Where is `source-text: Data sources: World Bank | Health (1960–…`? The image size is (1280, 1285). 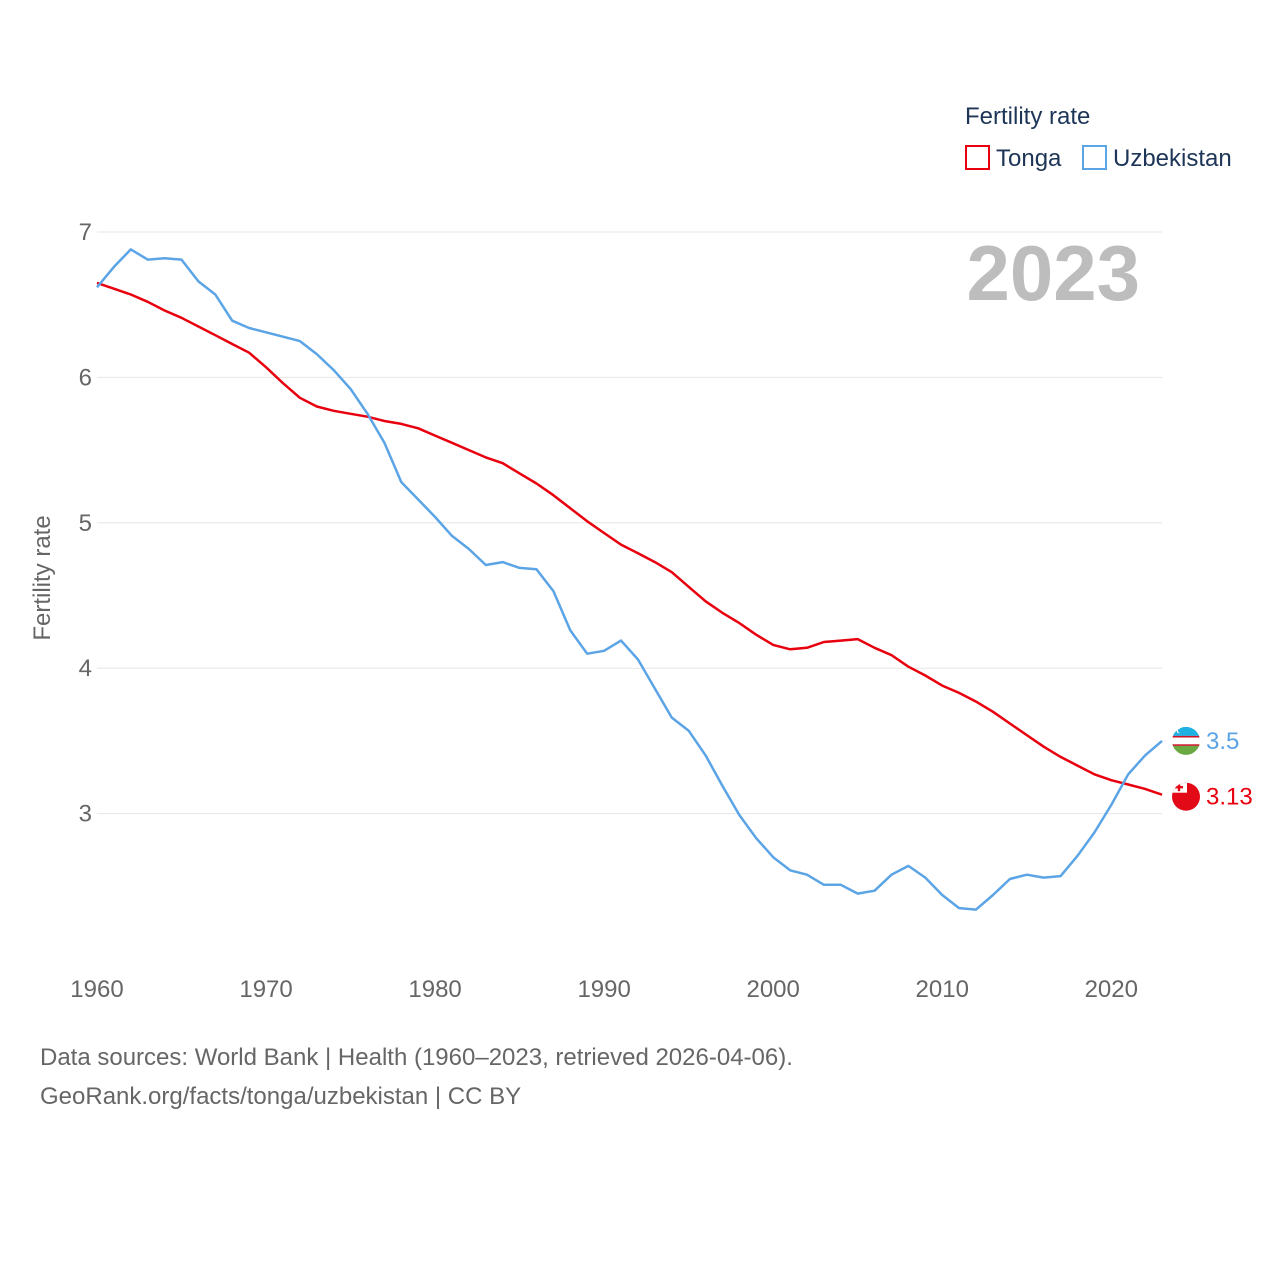
source-text: Data sources: World Bank | Health (1960–… is located at coordinates (416, 1057).